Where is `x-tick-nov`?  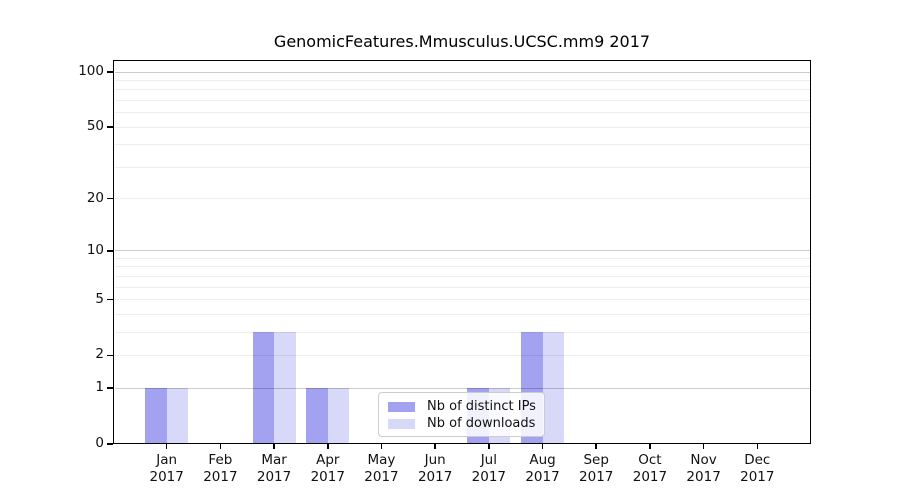
x-tick-nov is located at coordinates (703, 446).